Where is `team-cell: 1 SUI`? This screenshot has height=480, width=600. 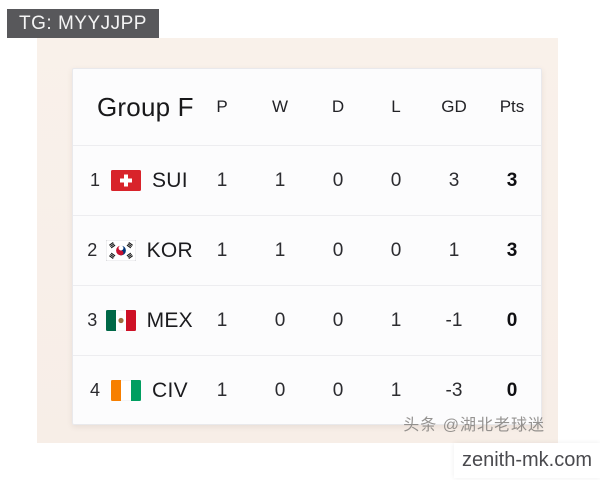
team-cell: 1 SUI is located at coordinates (133, 181).